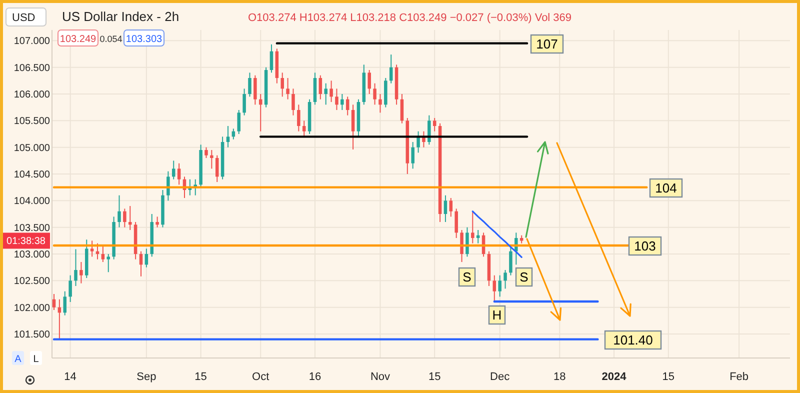 This screenshot has width=800, height=393. Describe the element at coordinates (497, 315) in the screenshot. I see `annotation: H` at that location.